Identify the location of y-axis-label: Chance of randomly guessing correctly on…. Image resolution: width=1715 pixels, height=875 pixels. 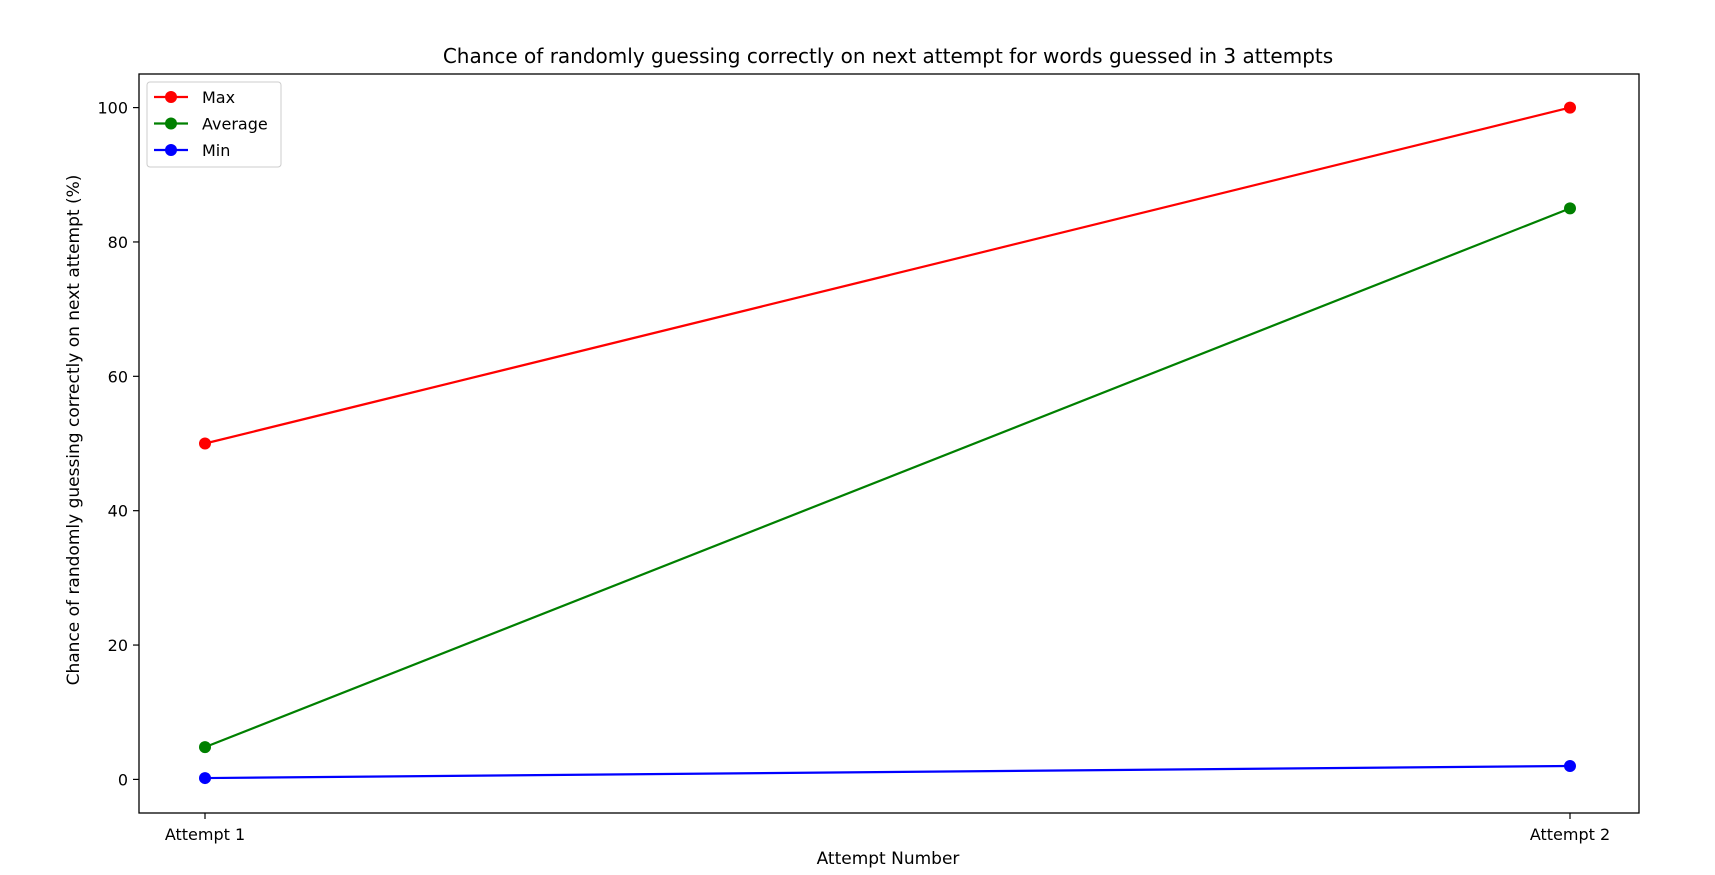
(74, 430).